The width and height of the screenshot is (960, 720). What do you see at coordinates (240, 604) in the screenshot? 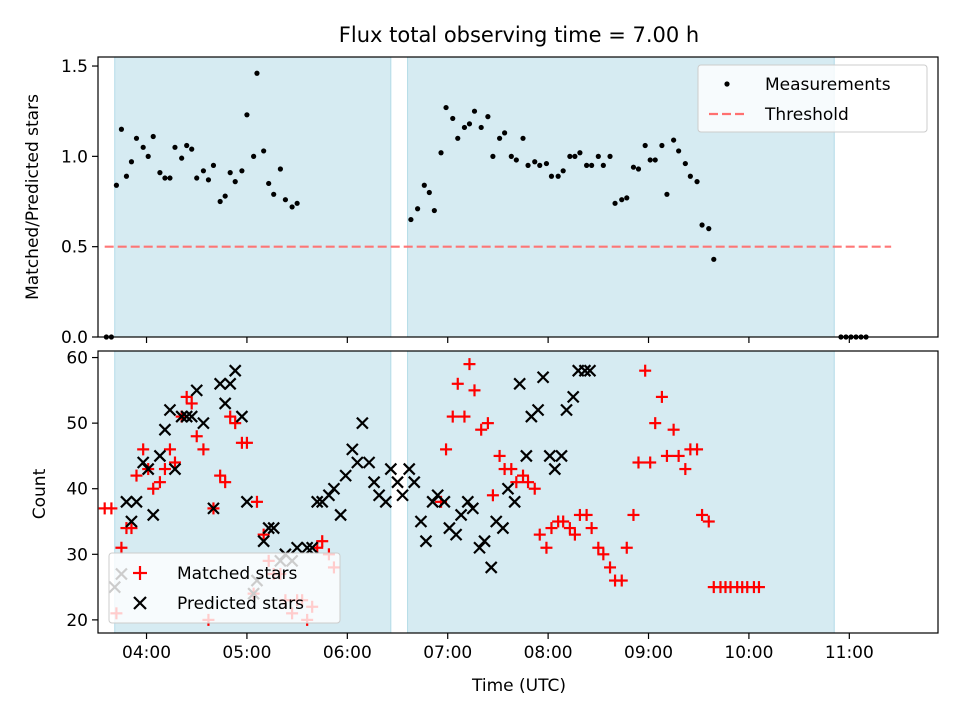
I see `legend-label-predicted: Predicted stars` at bounding box center [240, 604].